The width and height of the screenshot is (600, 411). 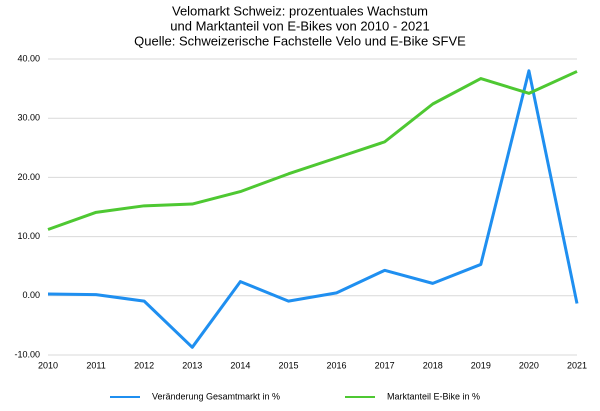 I want to click on legend-label: Marktanteil E-Bike in %, so click(x=433, y=396).